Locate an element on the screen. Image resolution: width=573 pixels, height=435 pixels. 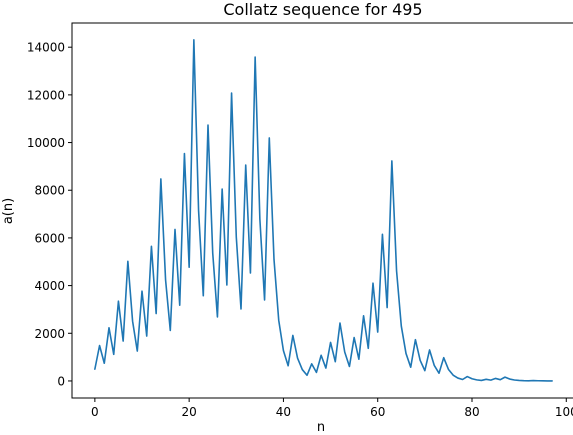
x-axis-label: n is located at coordinates (321, 427).